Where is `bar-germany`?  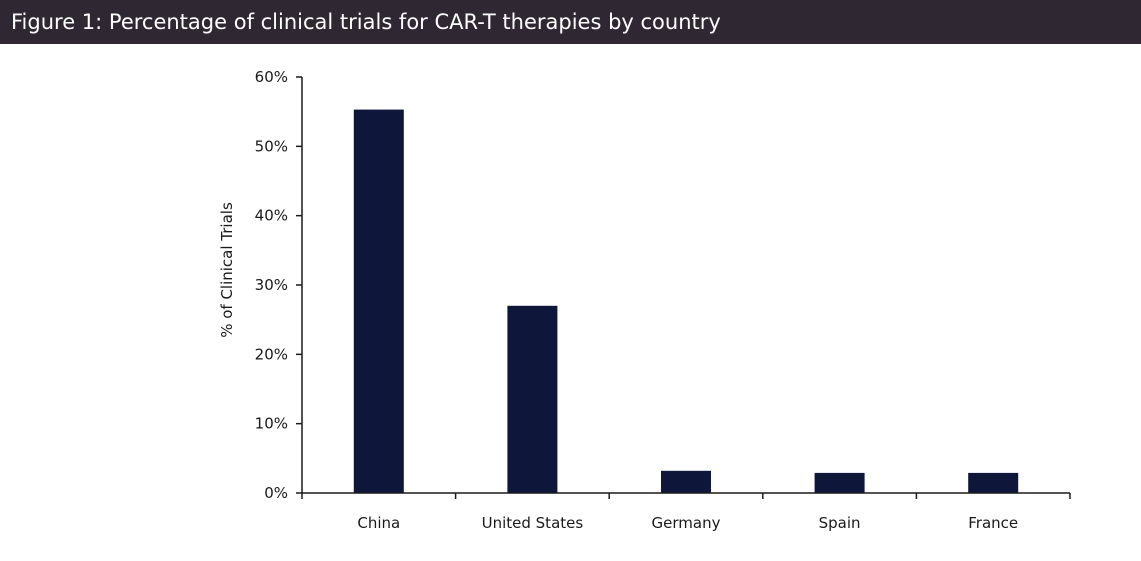
bar-germany is located at coordinates (686, 481).